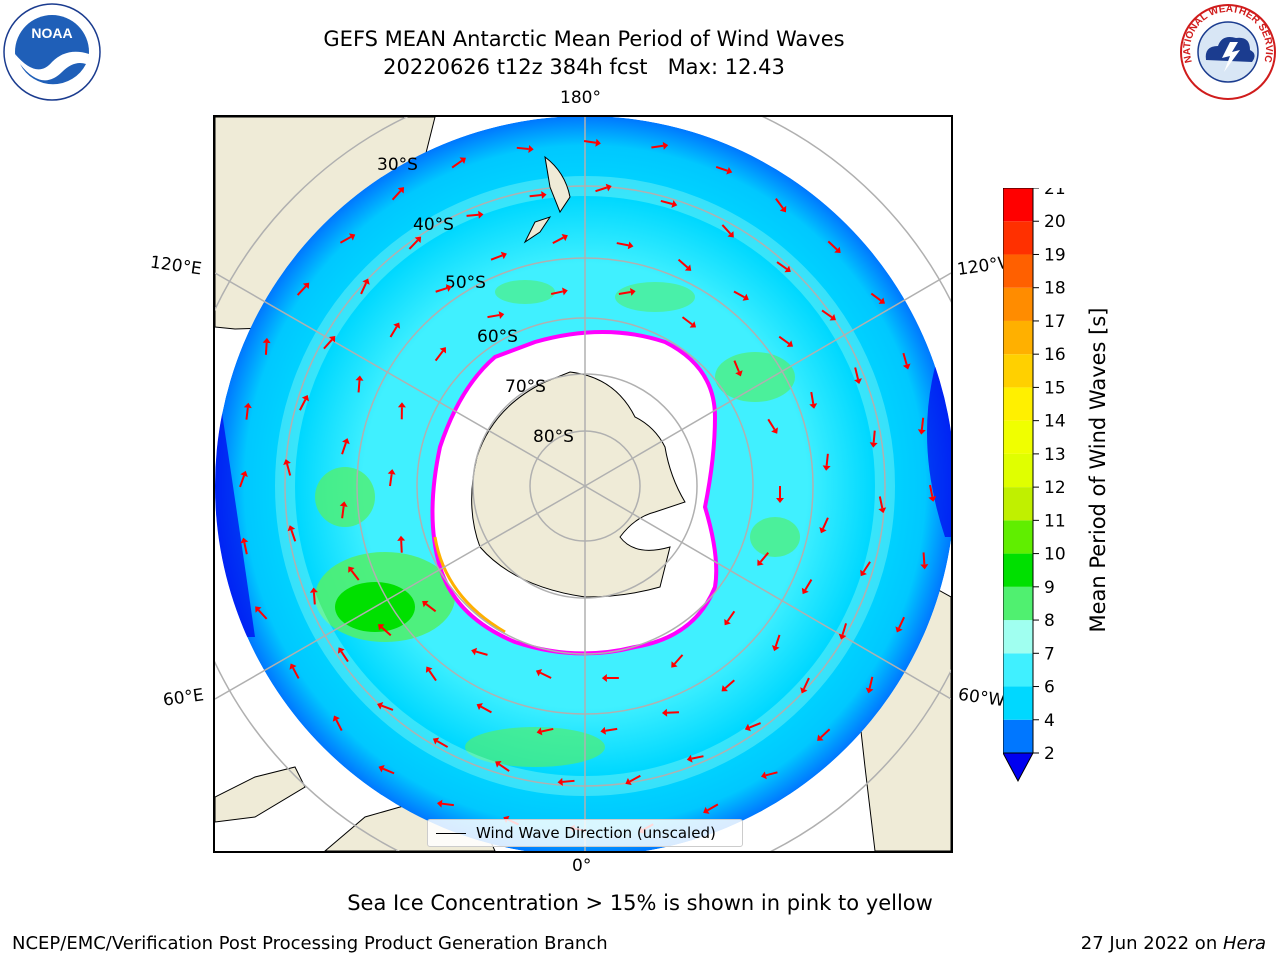  Describe the element at coordinates (1055, 455) in the screenshot. I see `colorbar-tick-label: 13` at that location.